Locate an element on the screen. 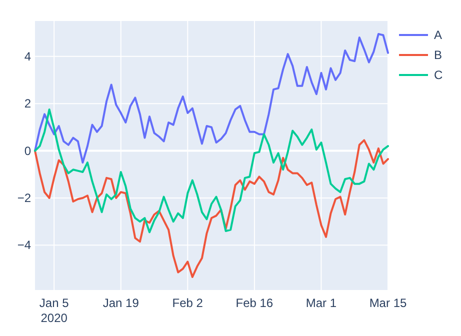 This screenshot has height=336, width=461. legend-label: B is located at coordinates (438, 55).